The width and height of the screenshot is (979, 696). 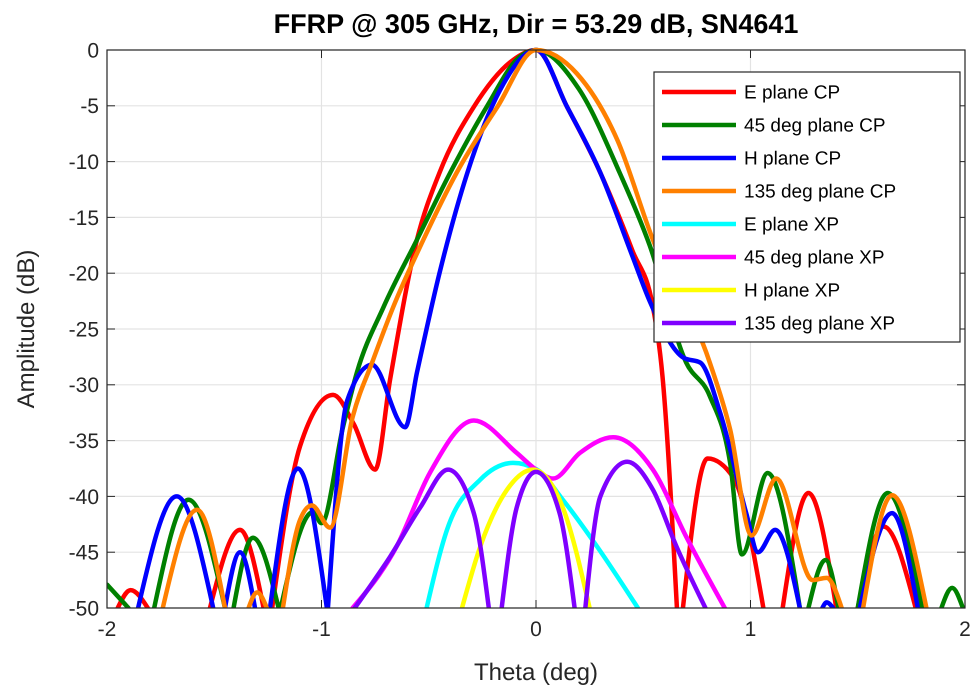 What do you see at coordinates (83, 162) in the screenshot?
I see `y-tick-label: -10` at bounding box center [83, 162].